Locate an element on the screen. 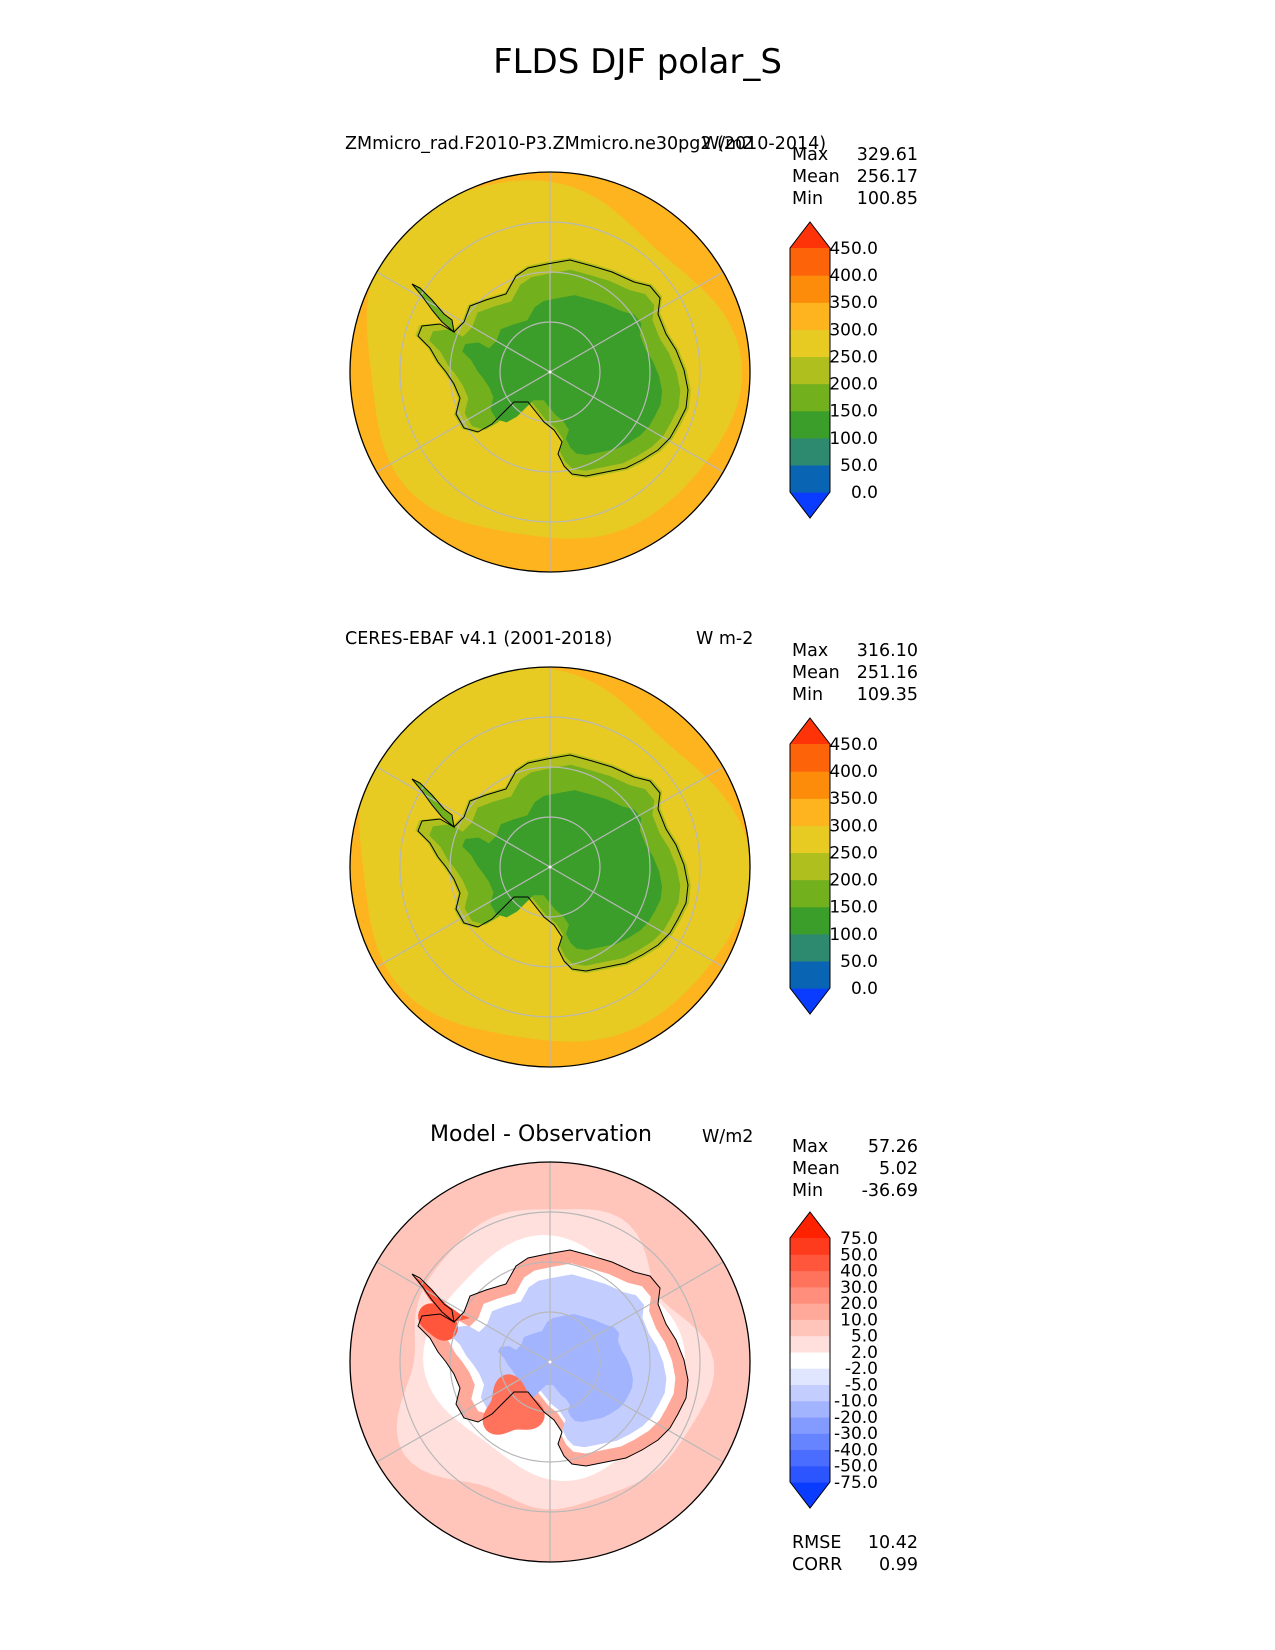 Image resolution: width=1275 pixels, height=1650 pixels. colorbar-tick-label: 75.0 is located at coordinates (859, 1239).